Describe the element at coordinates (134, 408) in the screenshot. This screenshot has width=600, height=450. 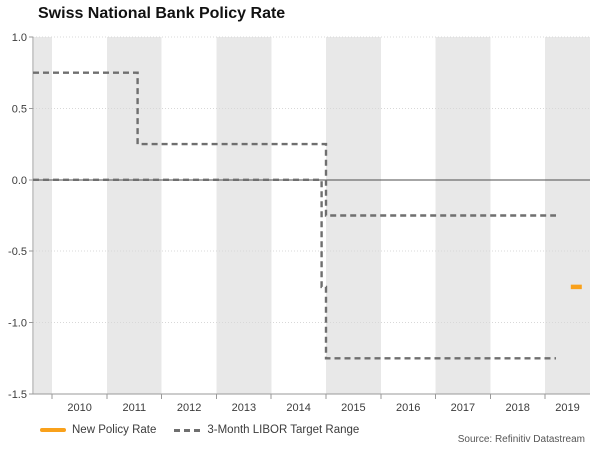
I see `x-tick-label-2011: 2011` at that location.